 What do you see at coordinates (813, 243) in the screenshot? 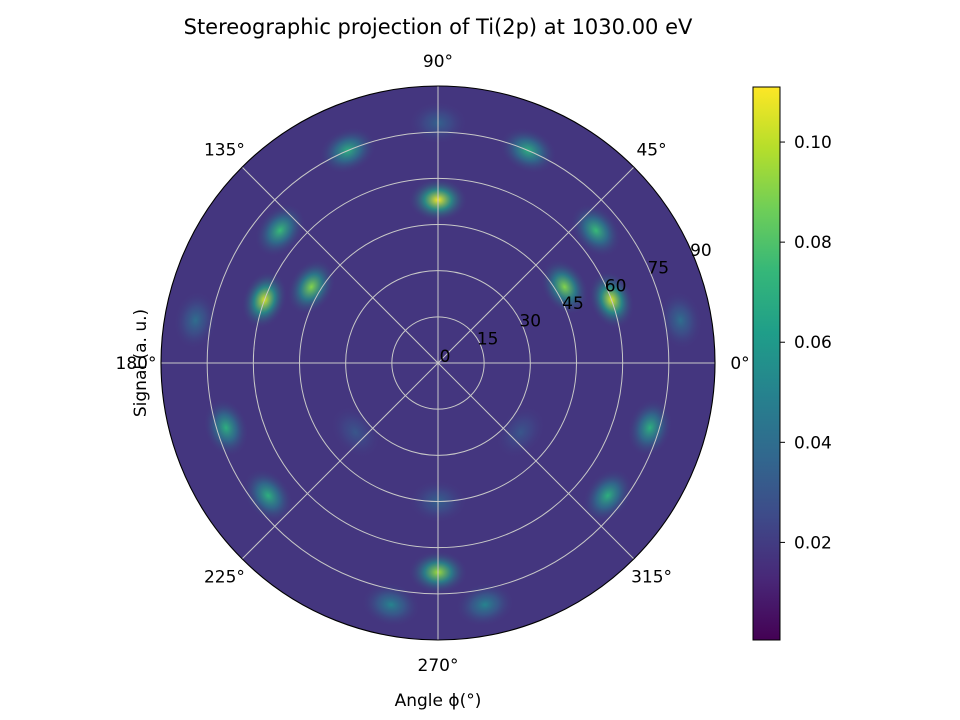
I see `colorbar-tick-label: 0.08` at bounding box center [813, 243].